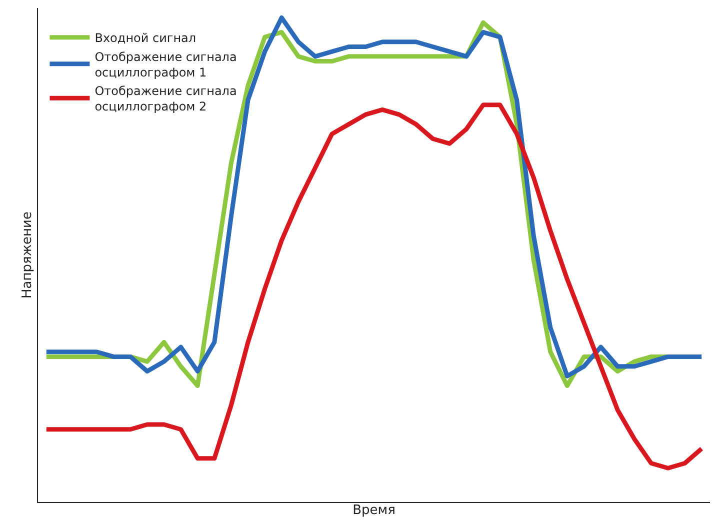  What do you see at coordinates (145, 38) in the screenshot?
I see `legend-label: Входной сигнал` at bounding box center [145, 38].